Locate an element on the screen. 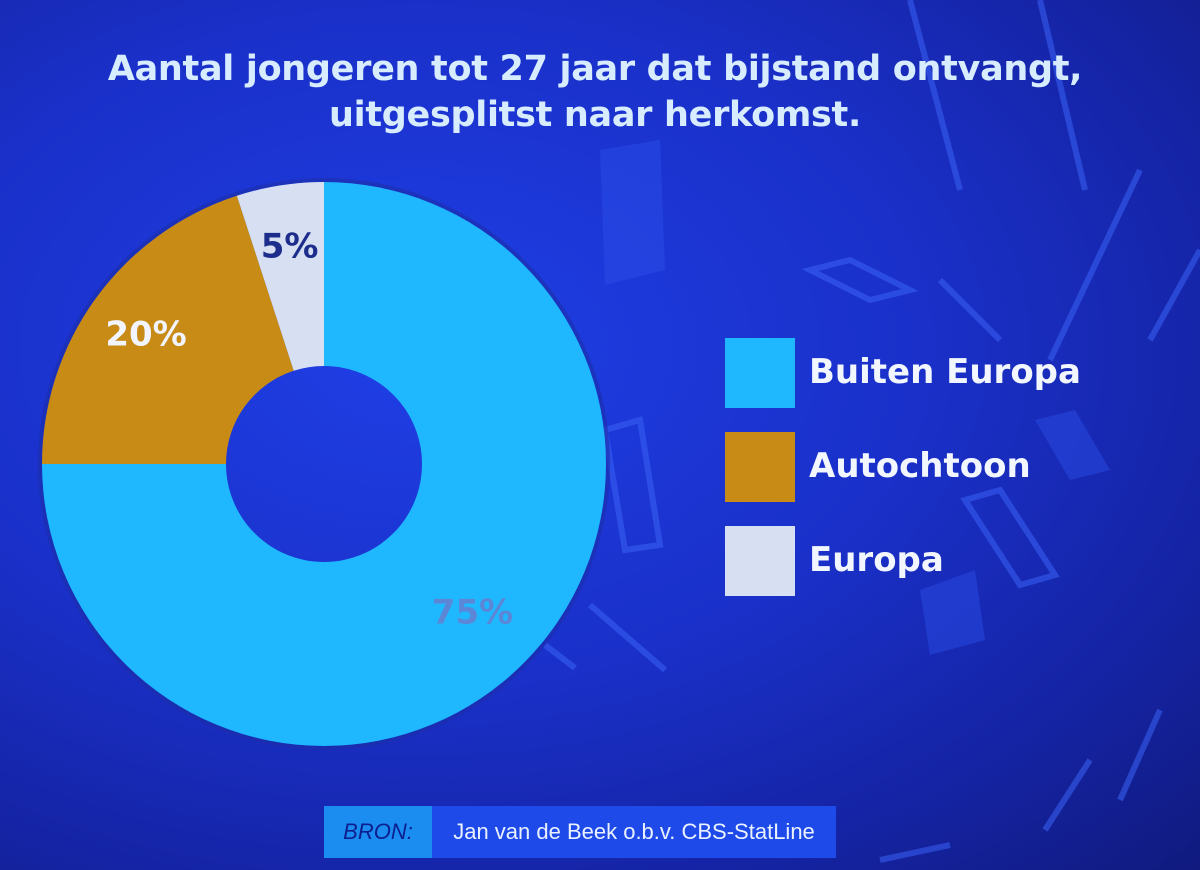 Image resolution: width=1200 pixels, height=870 pixels. donut-label-europa: 5% is located at coordinates (290, 247).